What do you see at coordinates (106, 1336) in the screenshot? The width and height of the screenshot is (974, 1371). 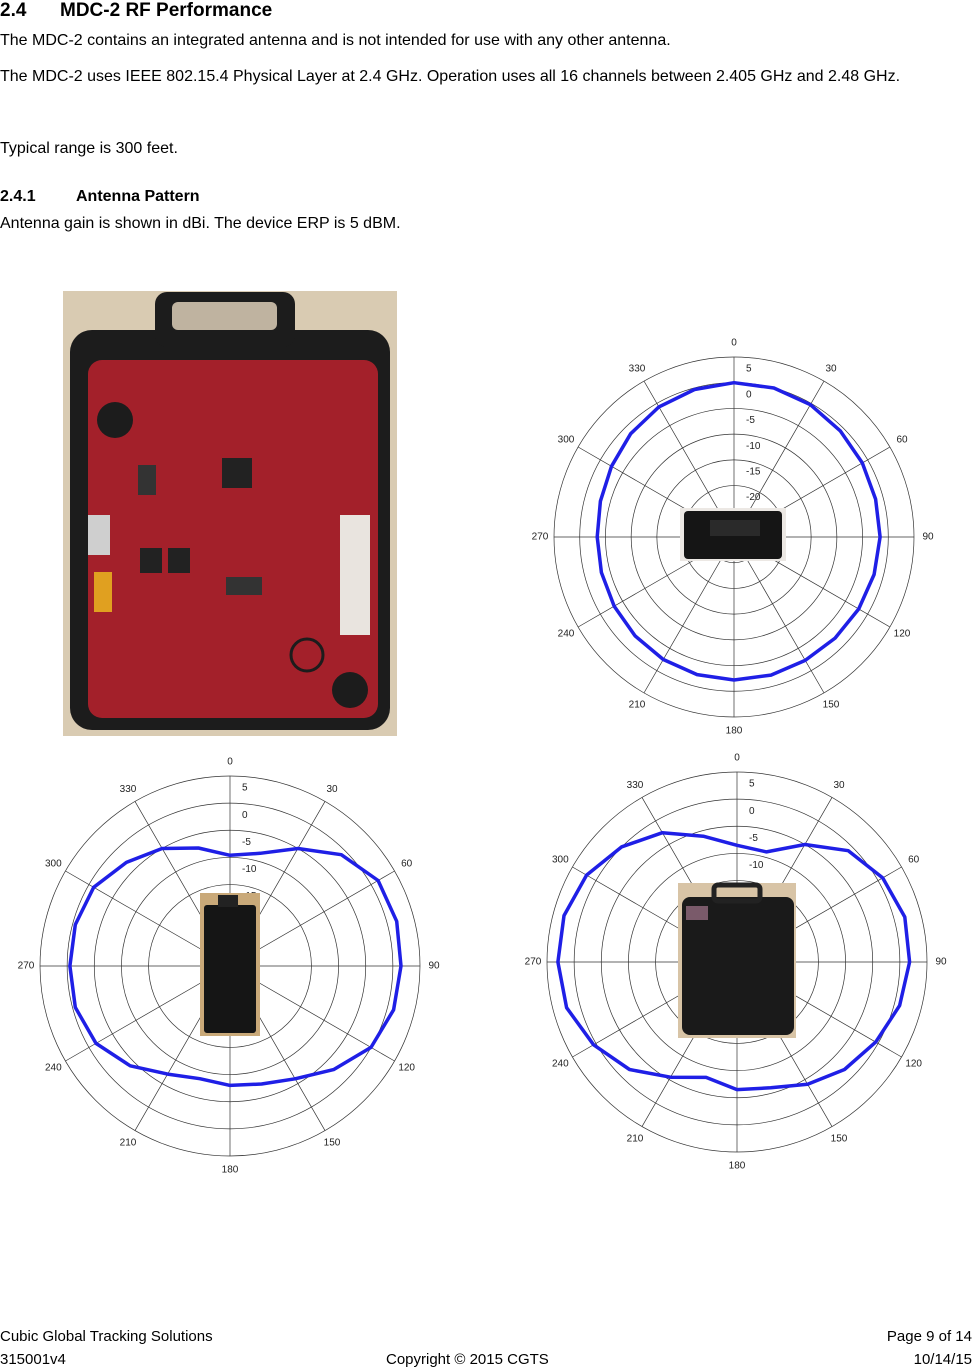 I see `footer-company: Cubic Global Tracking Solutions` at bounding box center [106, 1336].